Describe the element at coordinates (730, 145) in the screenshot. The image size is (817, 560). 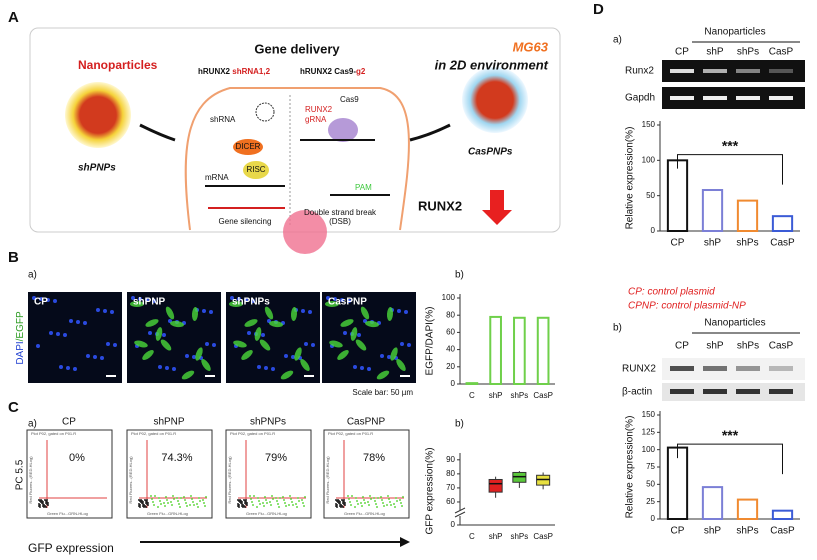
I see `significance: ***` at that location.